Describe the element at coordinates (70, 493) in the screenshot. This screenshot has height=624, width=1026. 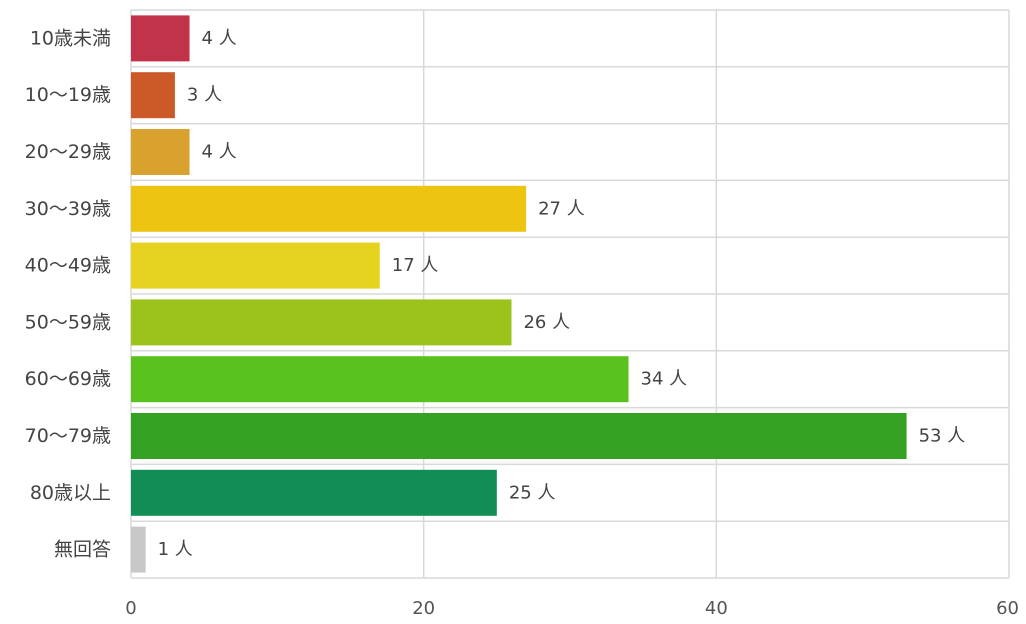
I see `category-label: 80歳以上` at that location.